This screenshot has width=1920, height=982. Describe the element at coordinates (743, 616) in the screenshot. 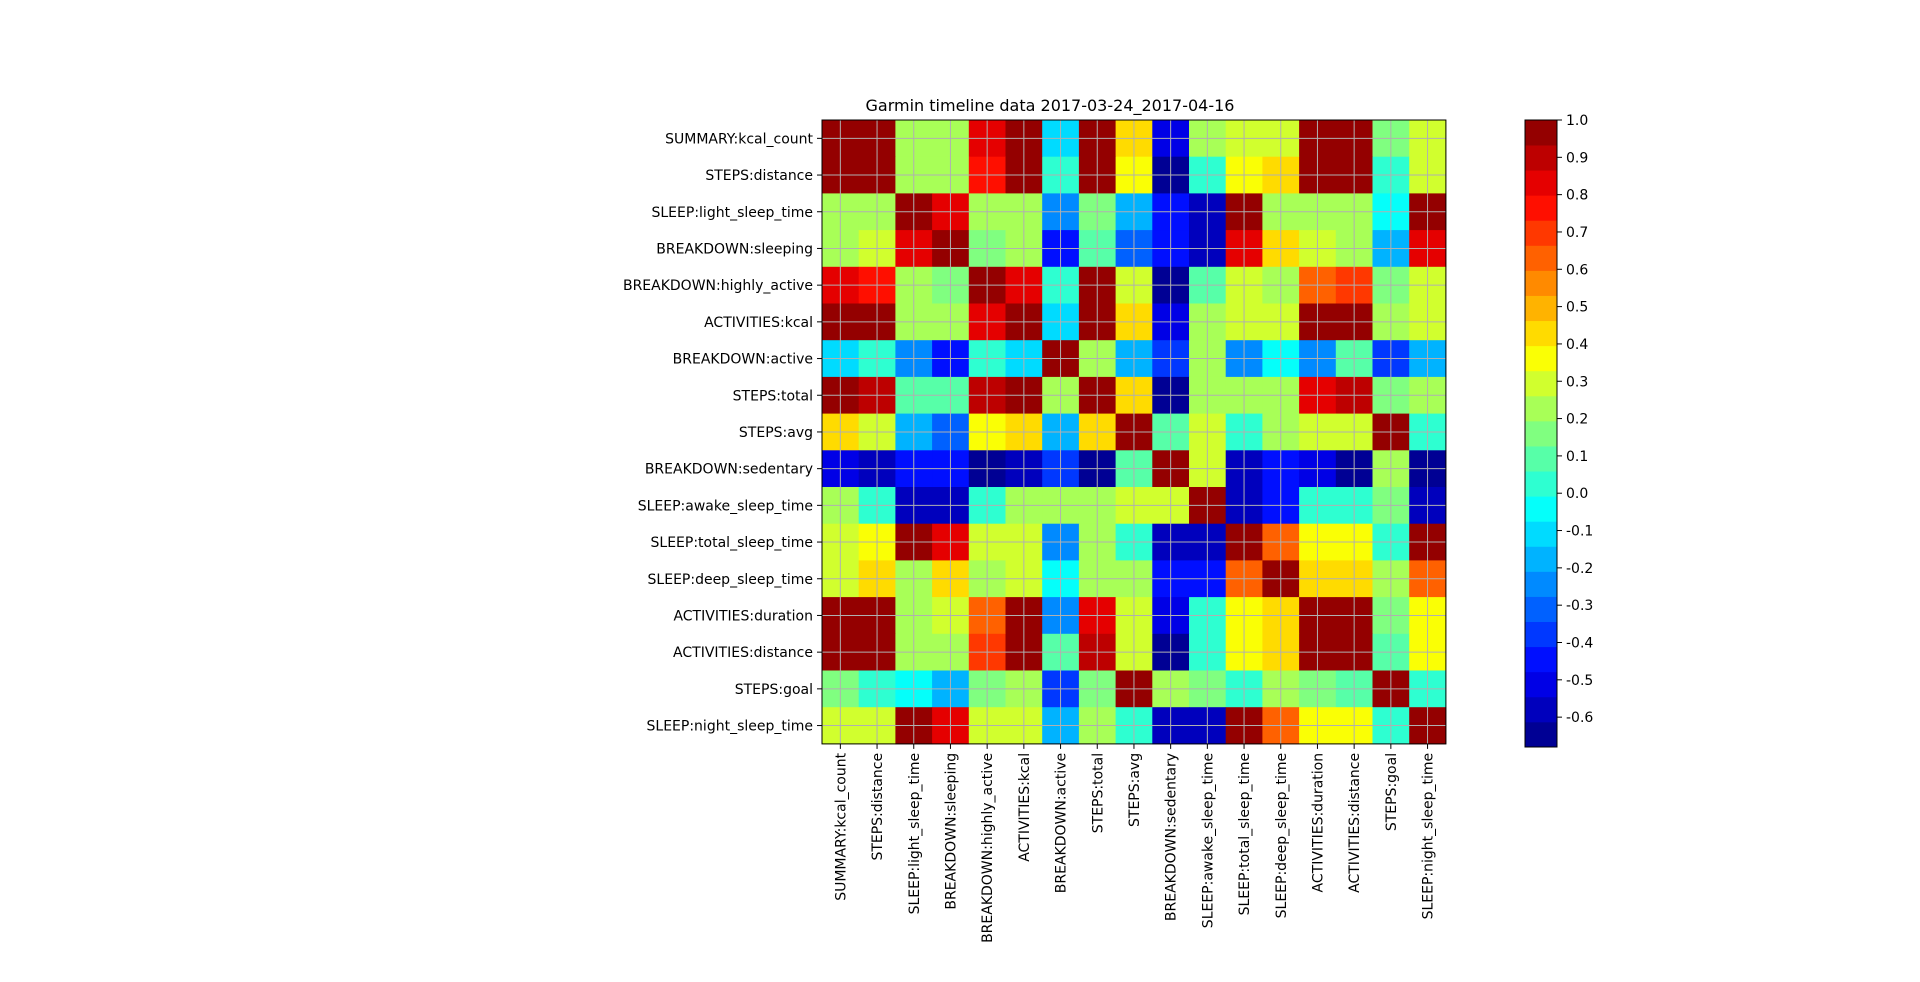

I see `y-tick-label: ACTIVITIES:duration` at that location.